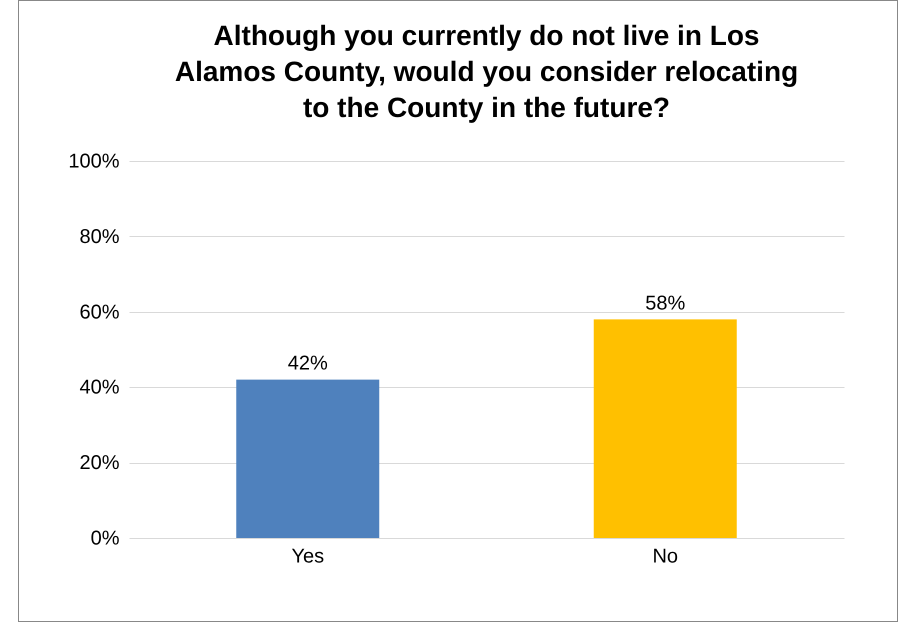 The height and width of the screenshot is (627, 903). I want to click on data-label: 58%, so click(665, 303).